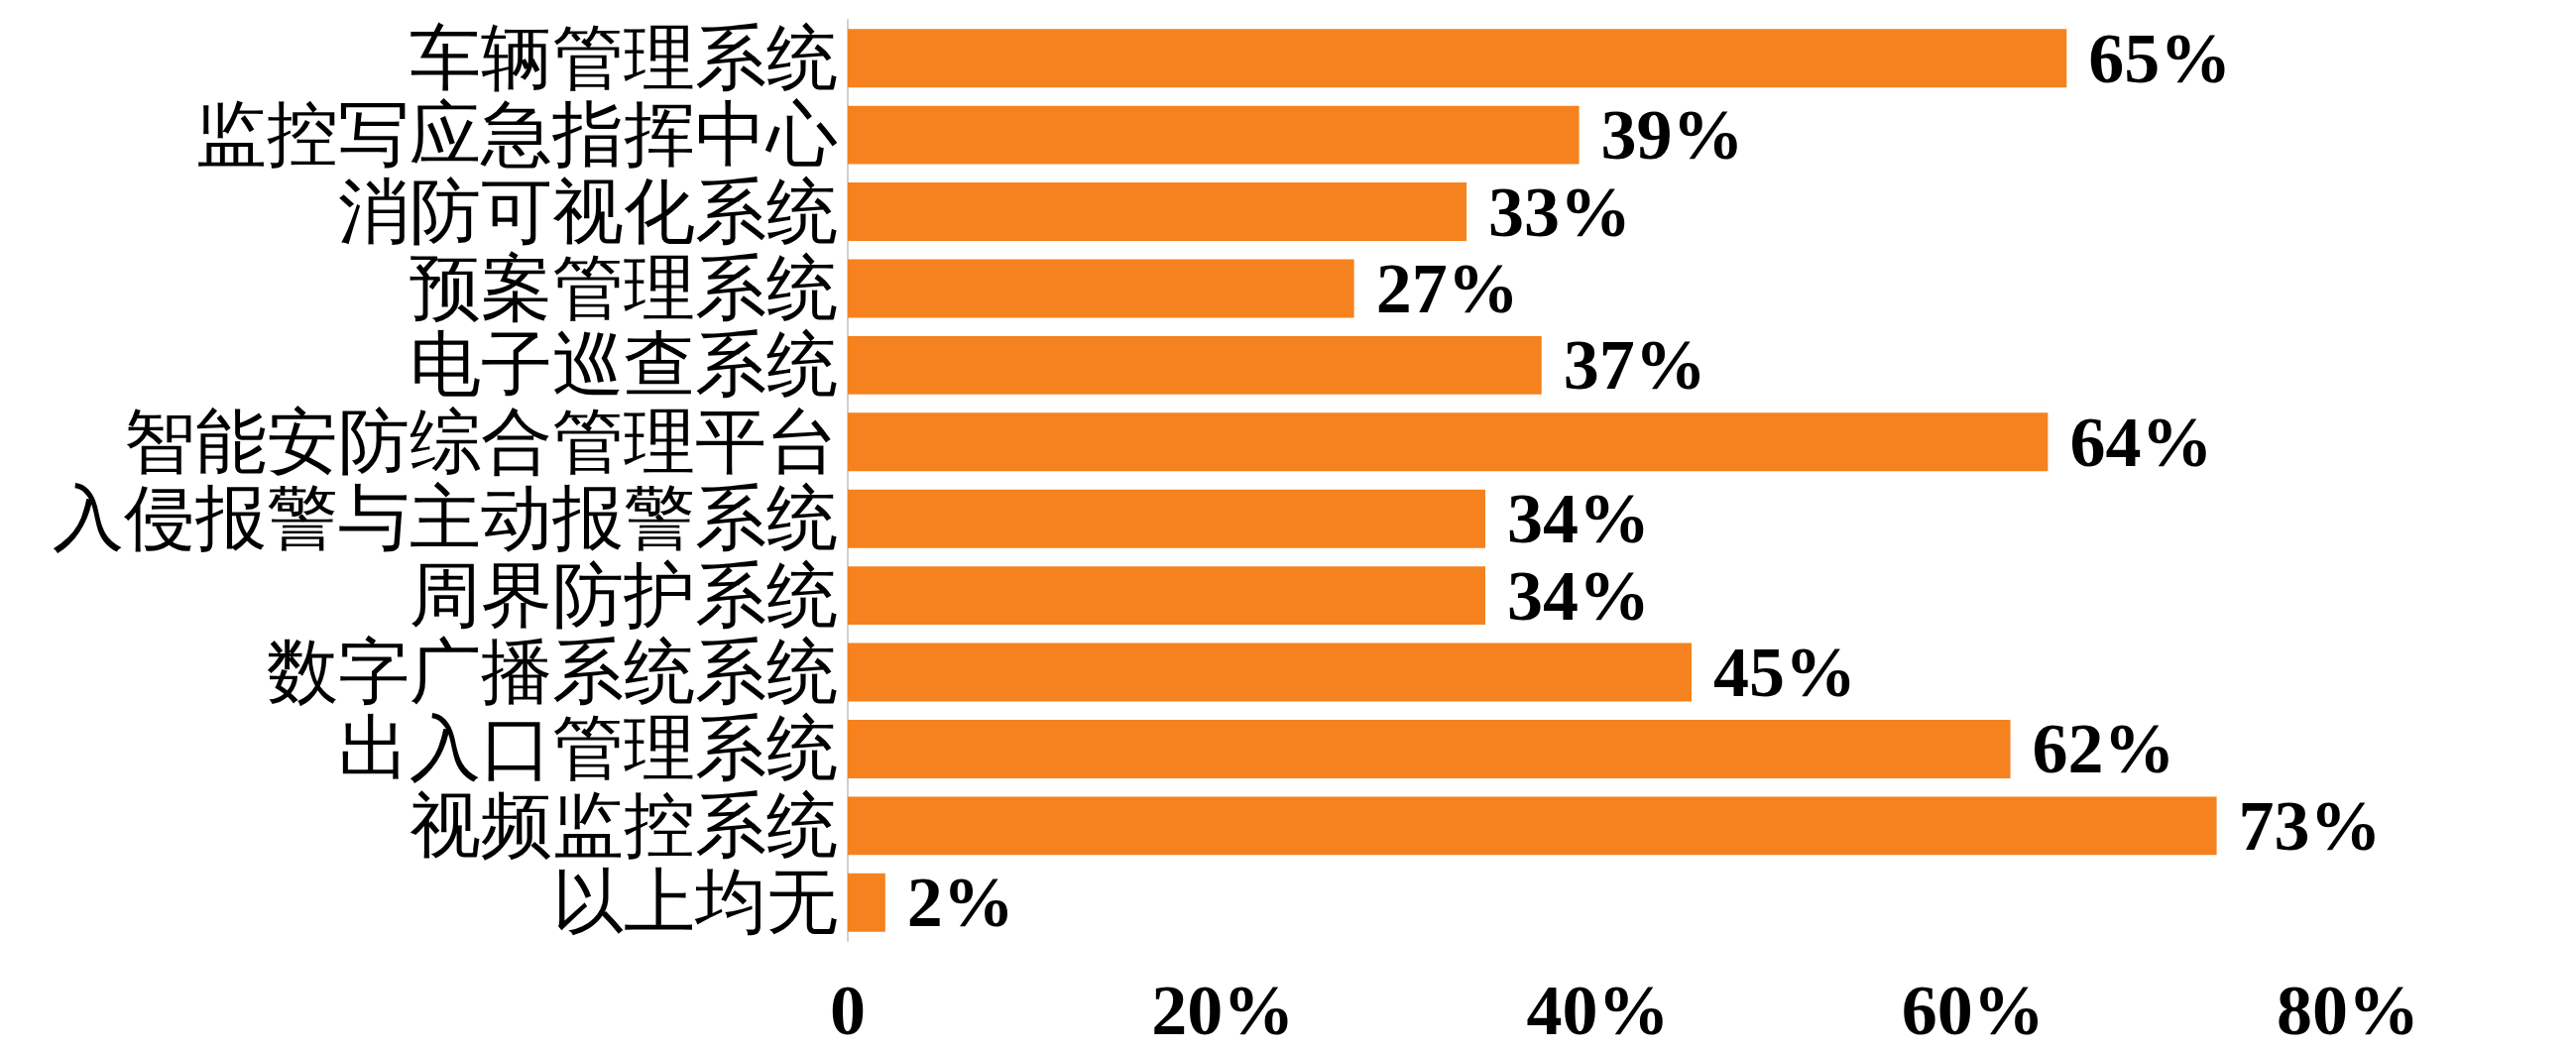  I want to click on y-tick-label: 车辆管理系统, so click(624, 58).